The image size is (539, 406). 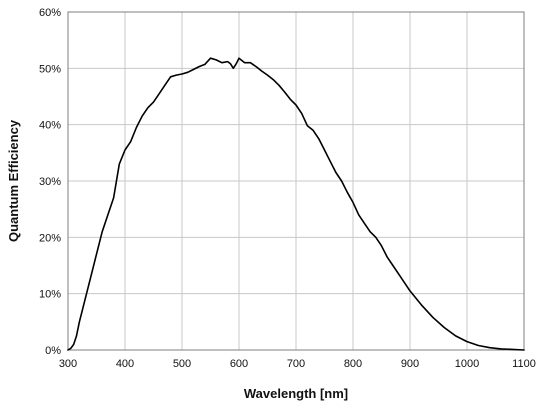 What do you see at coordinates (50, 238) in the screenshot?
I see `y-tick-label-2: 20%` at bounding box center [50, 238].